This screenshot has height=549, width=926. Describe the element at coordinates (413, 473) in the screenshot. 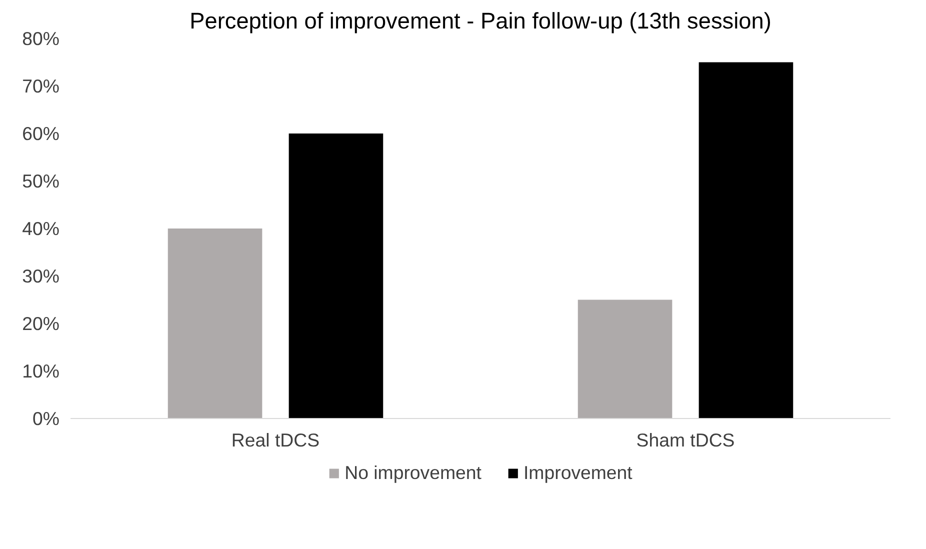

I see `legend-label: No improvement` at that location.